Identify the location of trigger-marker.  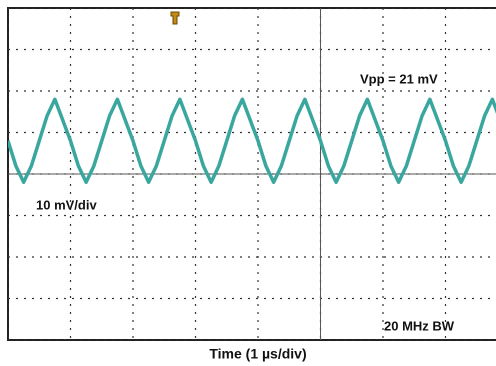
(175, 18).